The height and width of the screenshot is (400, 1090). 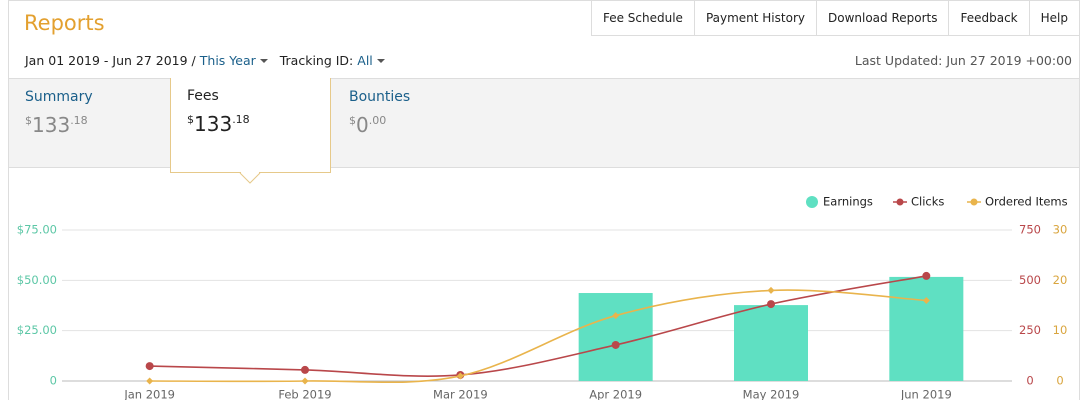 I want to click on tab: Bounties $0.00, so click(x=379, y=113).